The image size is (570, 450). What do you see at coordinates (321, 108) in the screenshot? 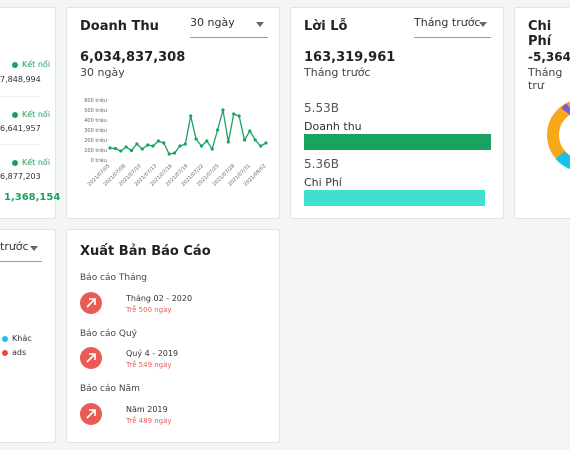
I see `revenue-bar-value: 5.53B` at bounding box center [321, 108].